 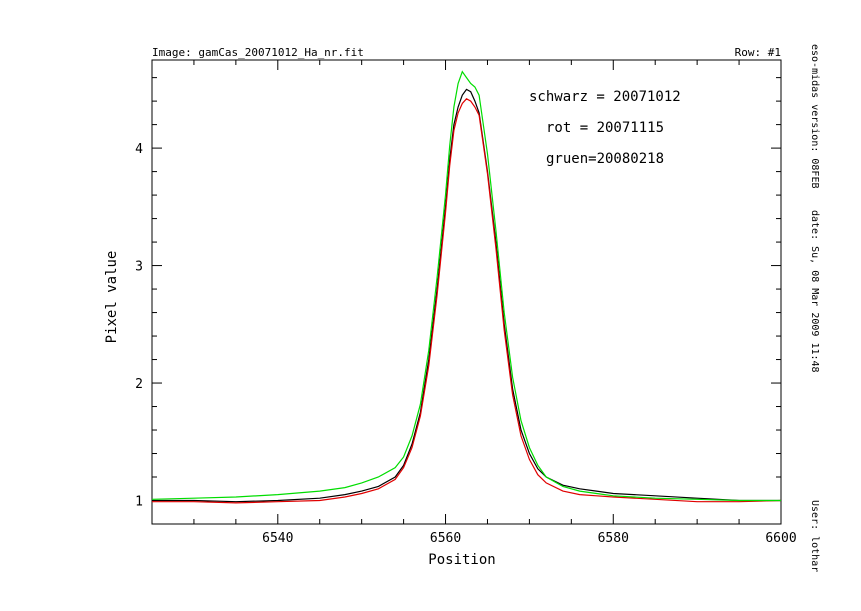 What do you see at coordinates (814, 291) in the screenshot?
I see `date-label: date: Su, 08 Mar 2009 11:48` at bounding box center [814, 291].